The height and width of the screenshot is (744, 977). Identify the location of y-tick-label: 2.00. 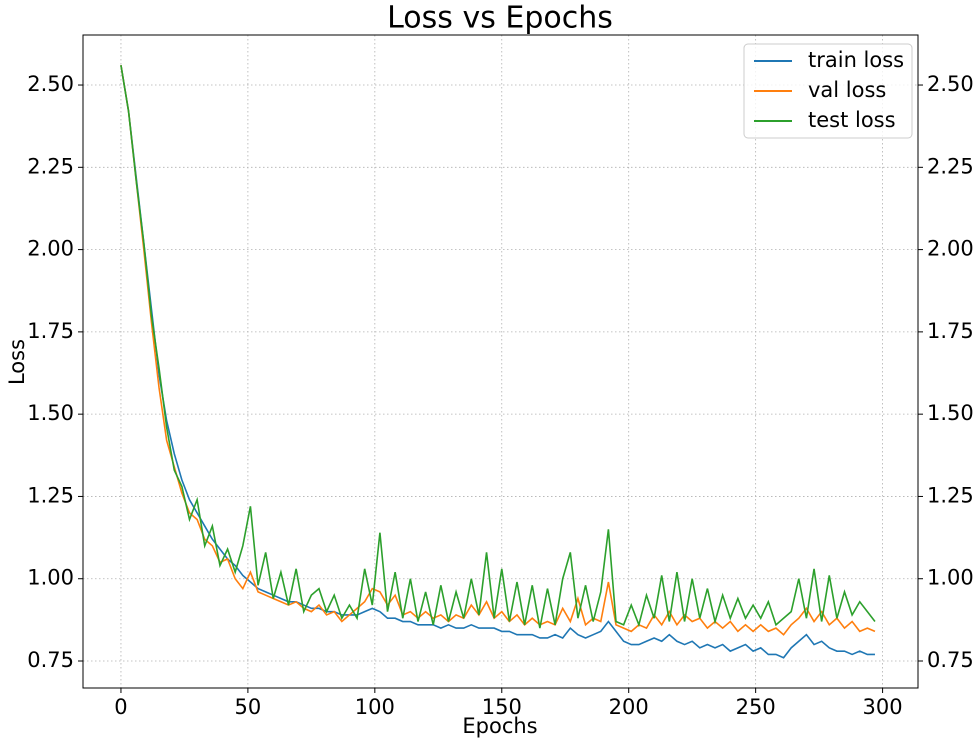
(50, 249).